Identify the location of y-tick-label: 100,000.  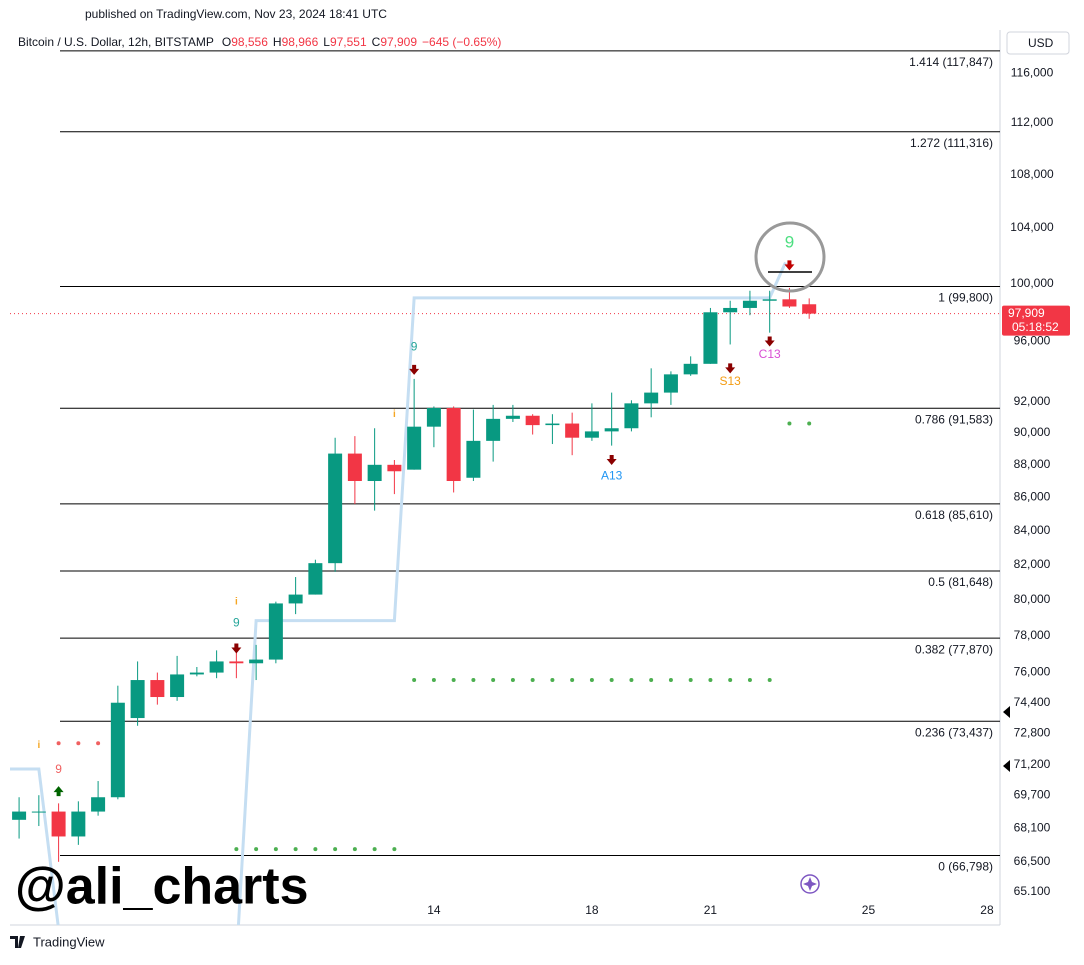
(1032, 283).